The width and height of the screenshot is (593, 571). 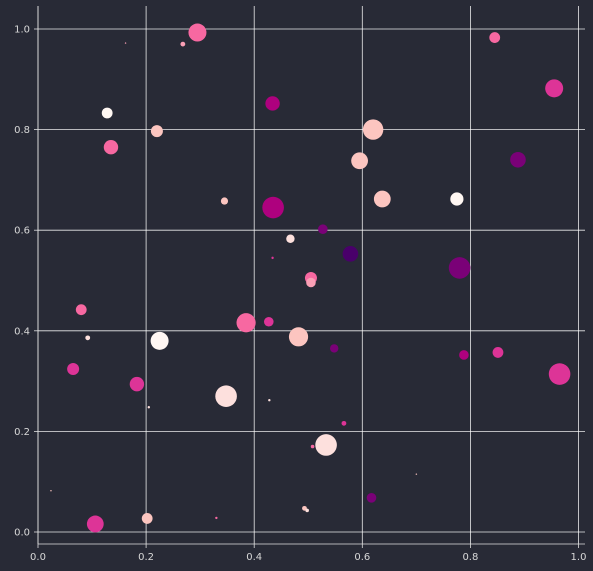 What do you see at coordinates (308, 557) in the screenshot?
I see `x-tick-labels: 0.0 0.2 0.4 0.6 0.8 1.0` at bounding box center [308, 557].